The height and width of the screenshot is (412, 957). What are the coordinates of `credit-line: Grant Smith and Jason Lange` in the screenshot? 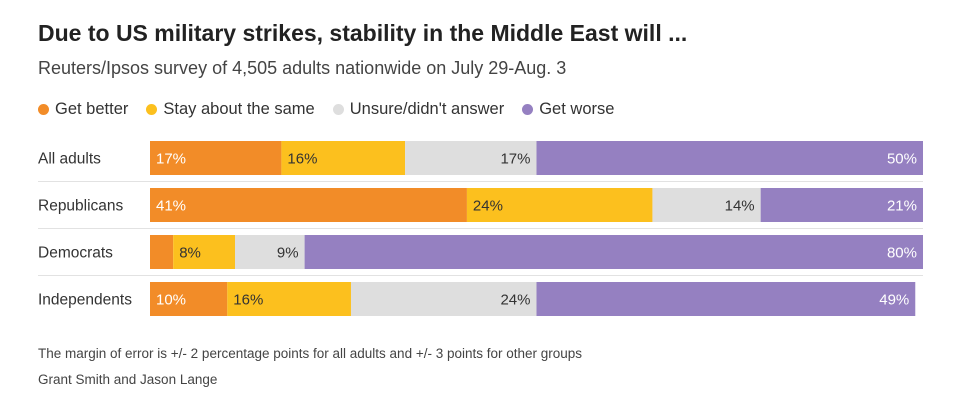 It's located at (128, 379).